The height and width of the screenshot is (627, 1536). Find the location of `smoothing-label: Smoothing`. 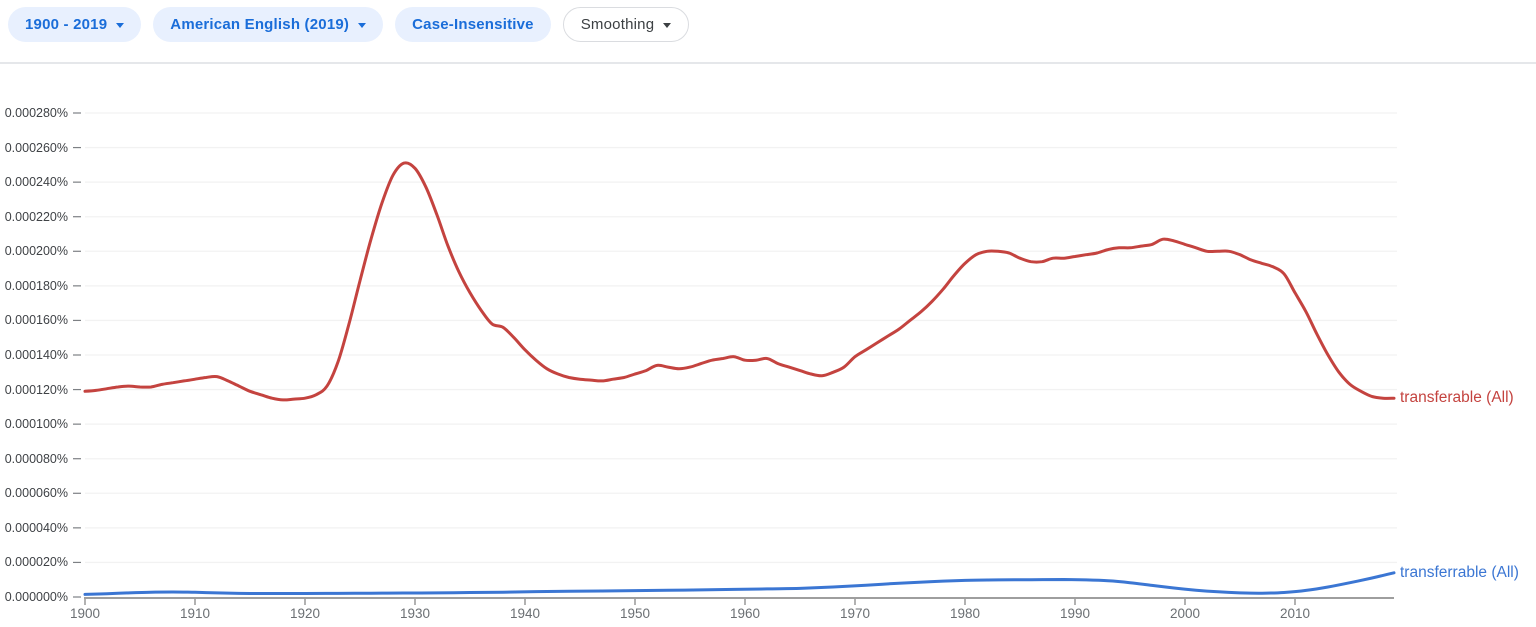

smoothing-label: Smoothing is located at coordinates (617, 24).